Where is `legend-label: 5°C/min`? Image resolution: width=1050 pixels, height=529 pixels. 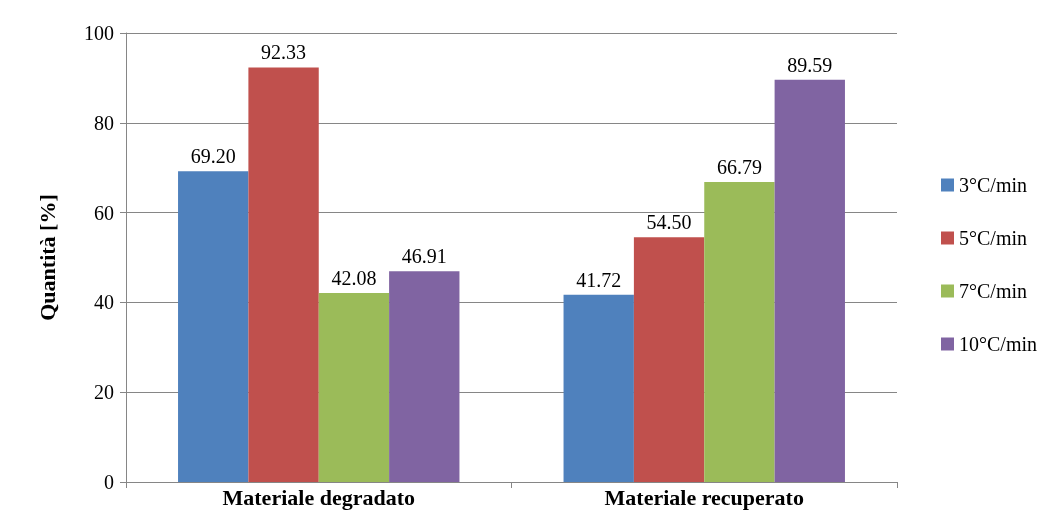 legend-label: 5°C/min is located at coordinates (993, 238).